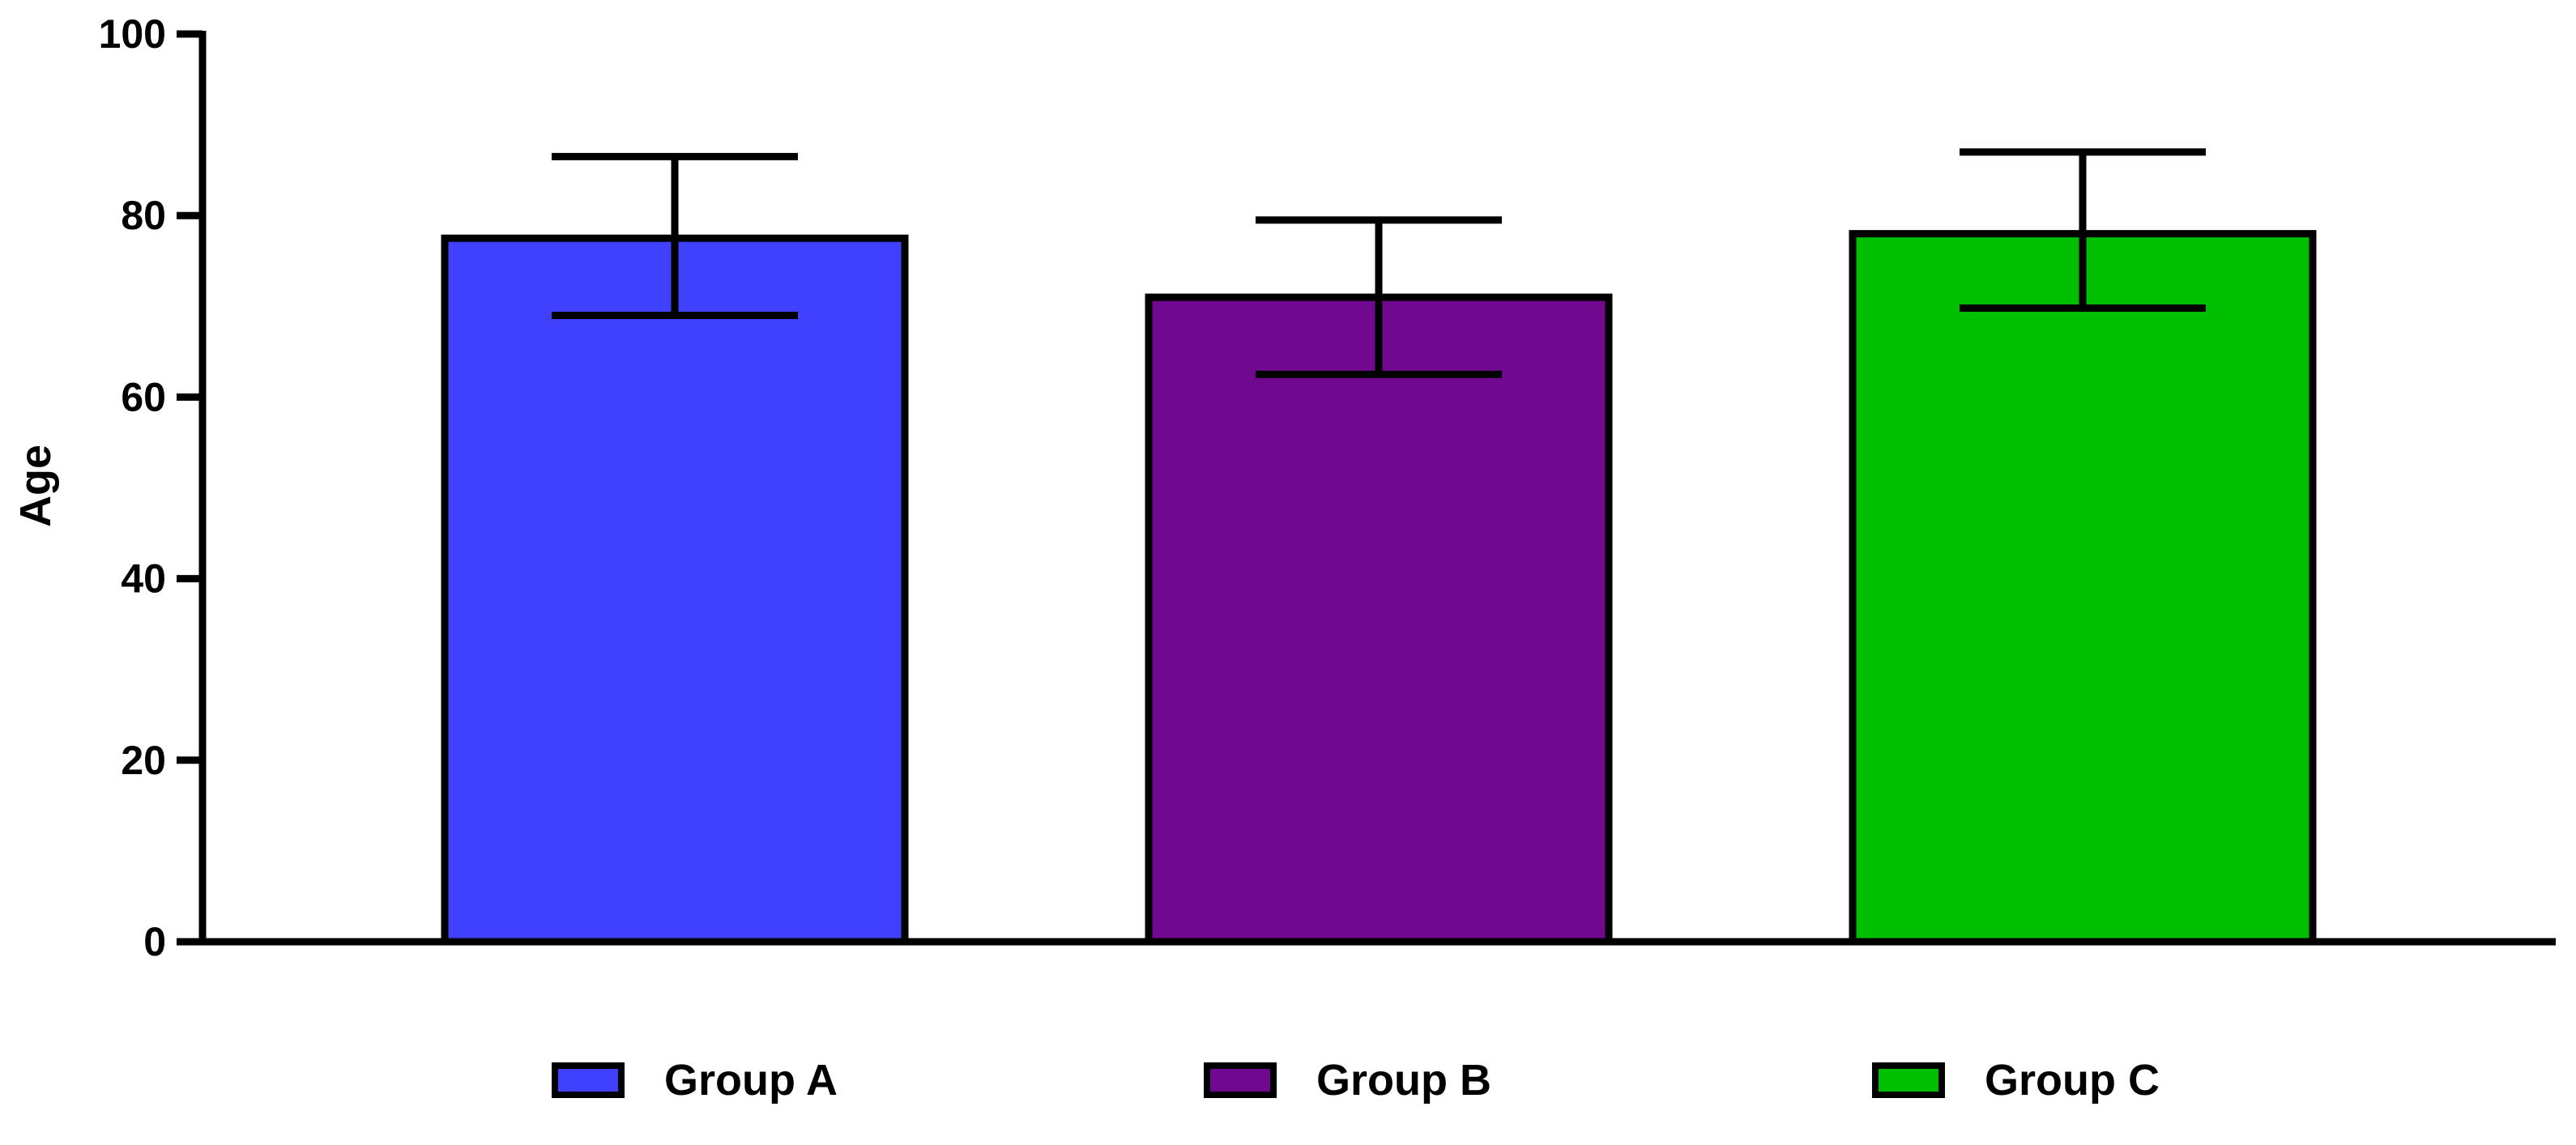  I want to click on y-tick-label: 60, so click(143, 397).